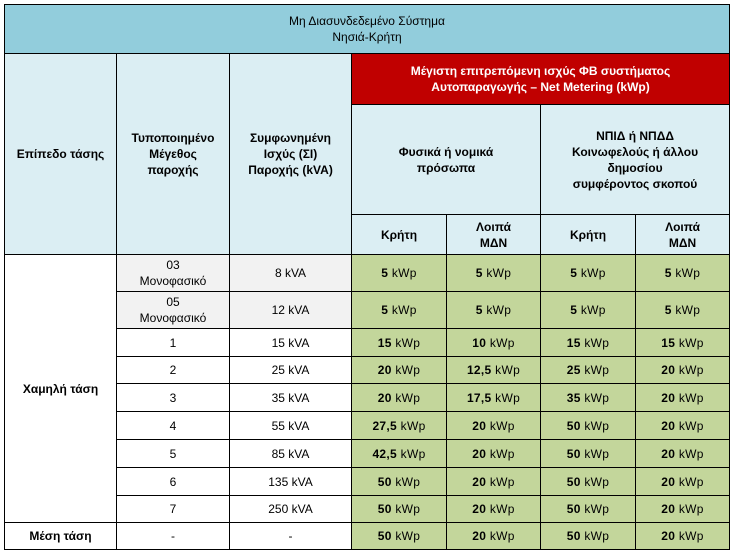 The width and height of the screenshot is (734, 552). Describe the element at coordinates (588, 370) in the screenshot. I see `value-cell: 25 kWp` at that location.